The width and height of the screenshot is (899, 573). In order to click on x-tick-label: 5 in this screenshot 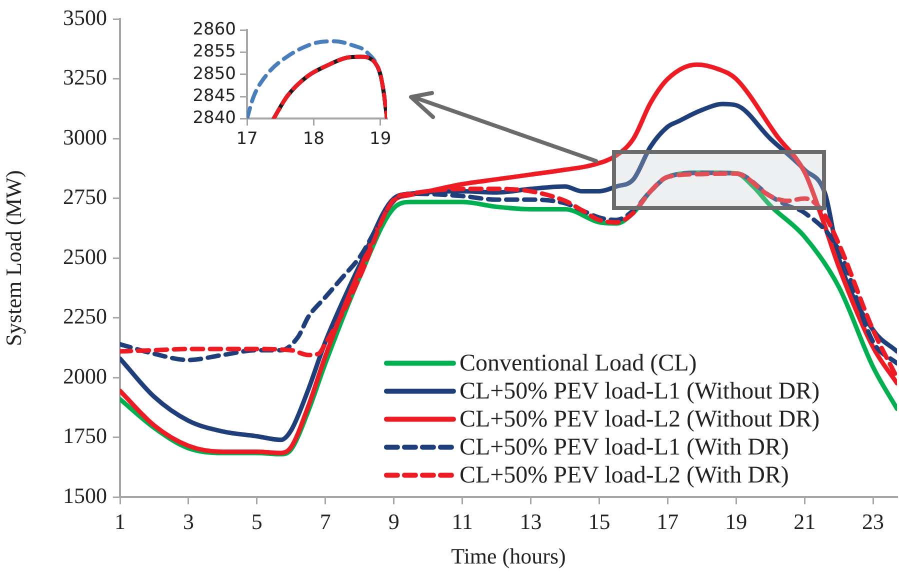, I will do `click(256, 521)`.